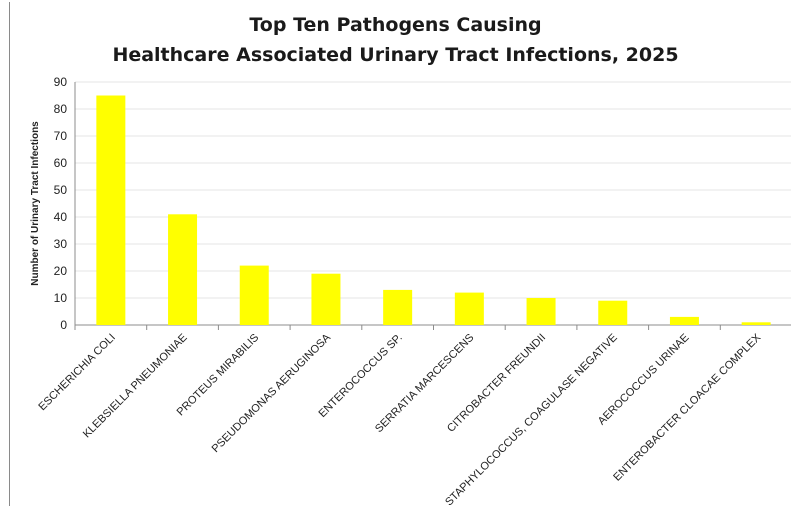 The height and width of the screenshot is (506, 791). I want to click on chart-title-line-1: Top Ten Pathogens Causing, so click(395, 25).